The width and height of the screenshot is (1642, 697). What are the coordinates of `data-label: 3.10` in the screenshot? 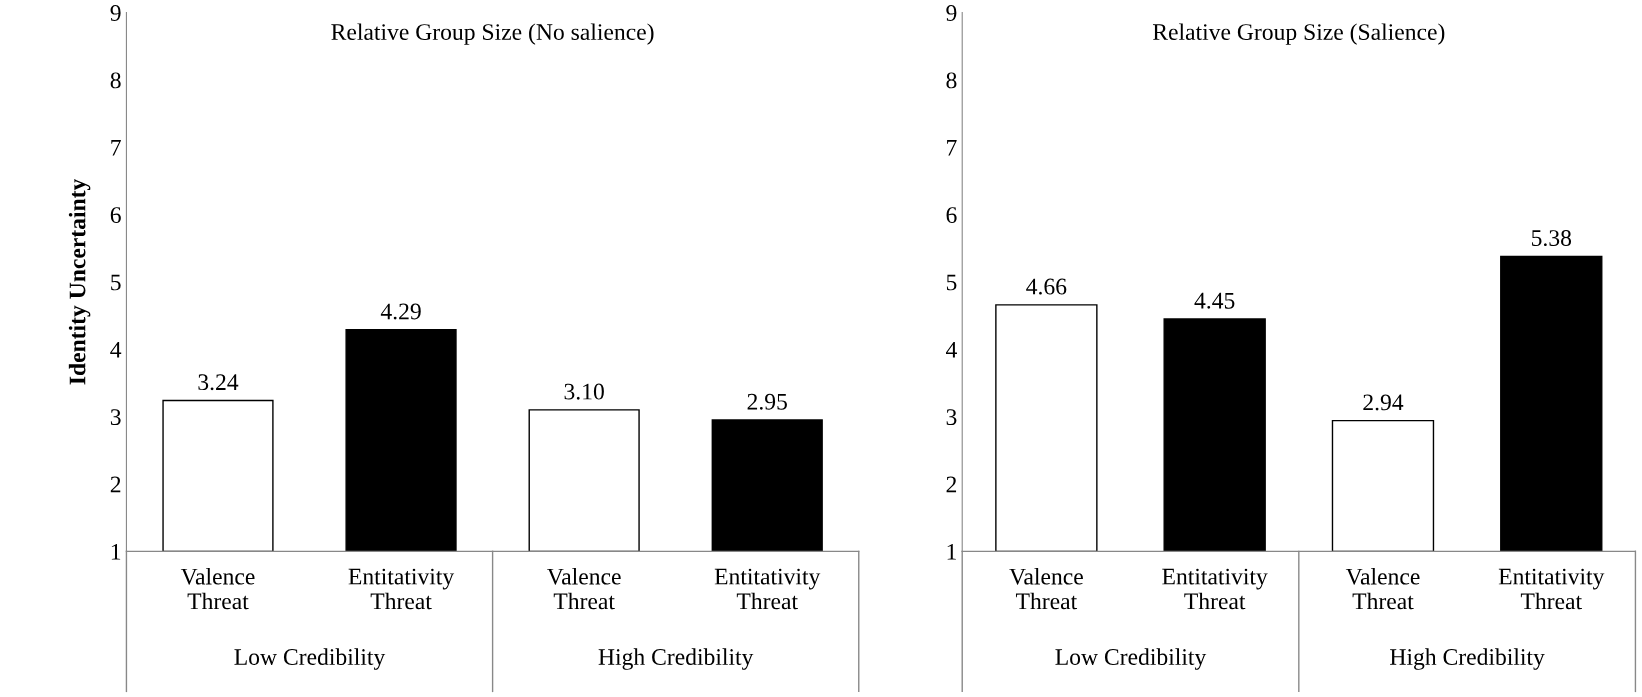 It's located at (584, 391).